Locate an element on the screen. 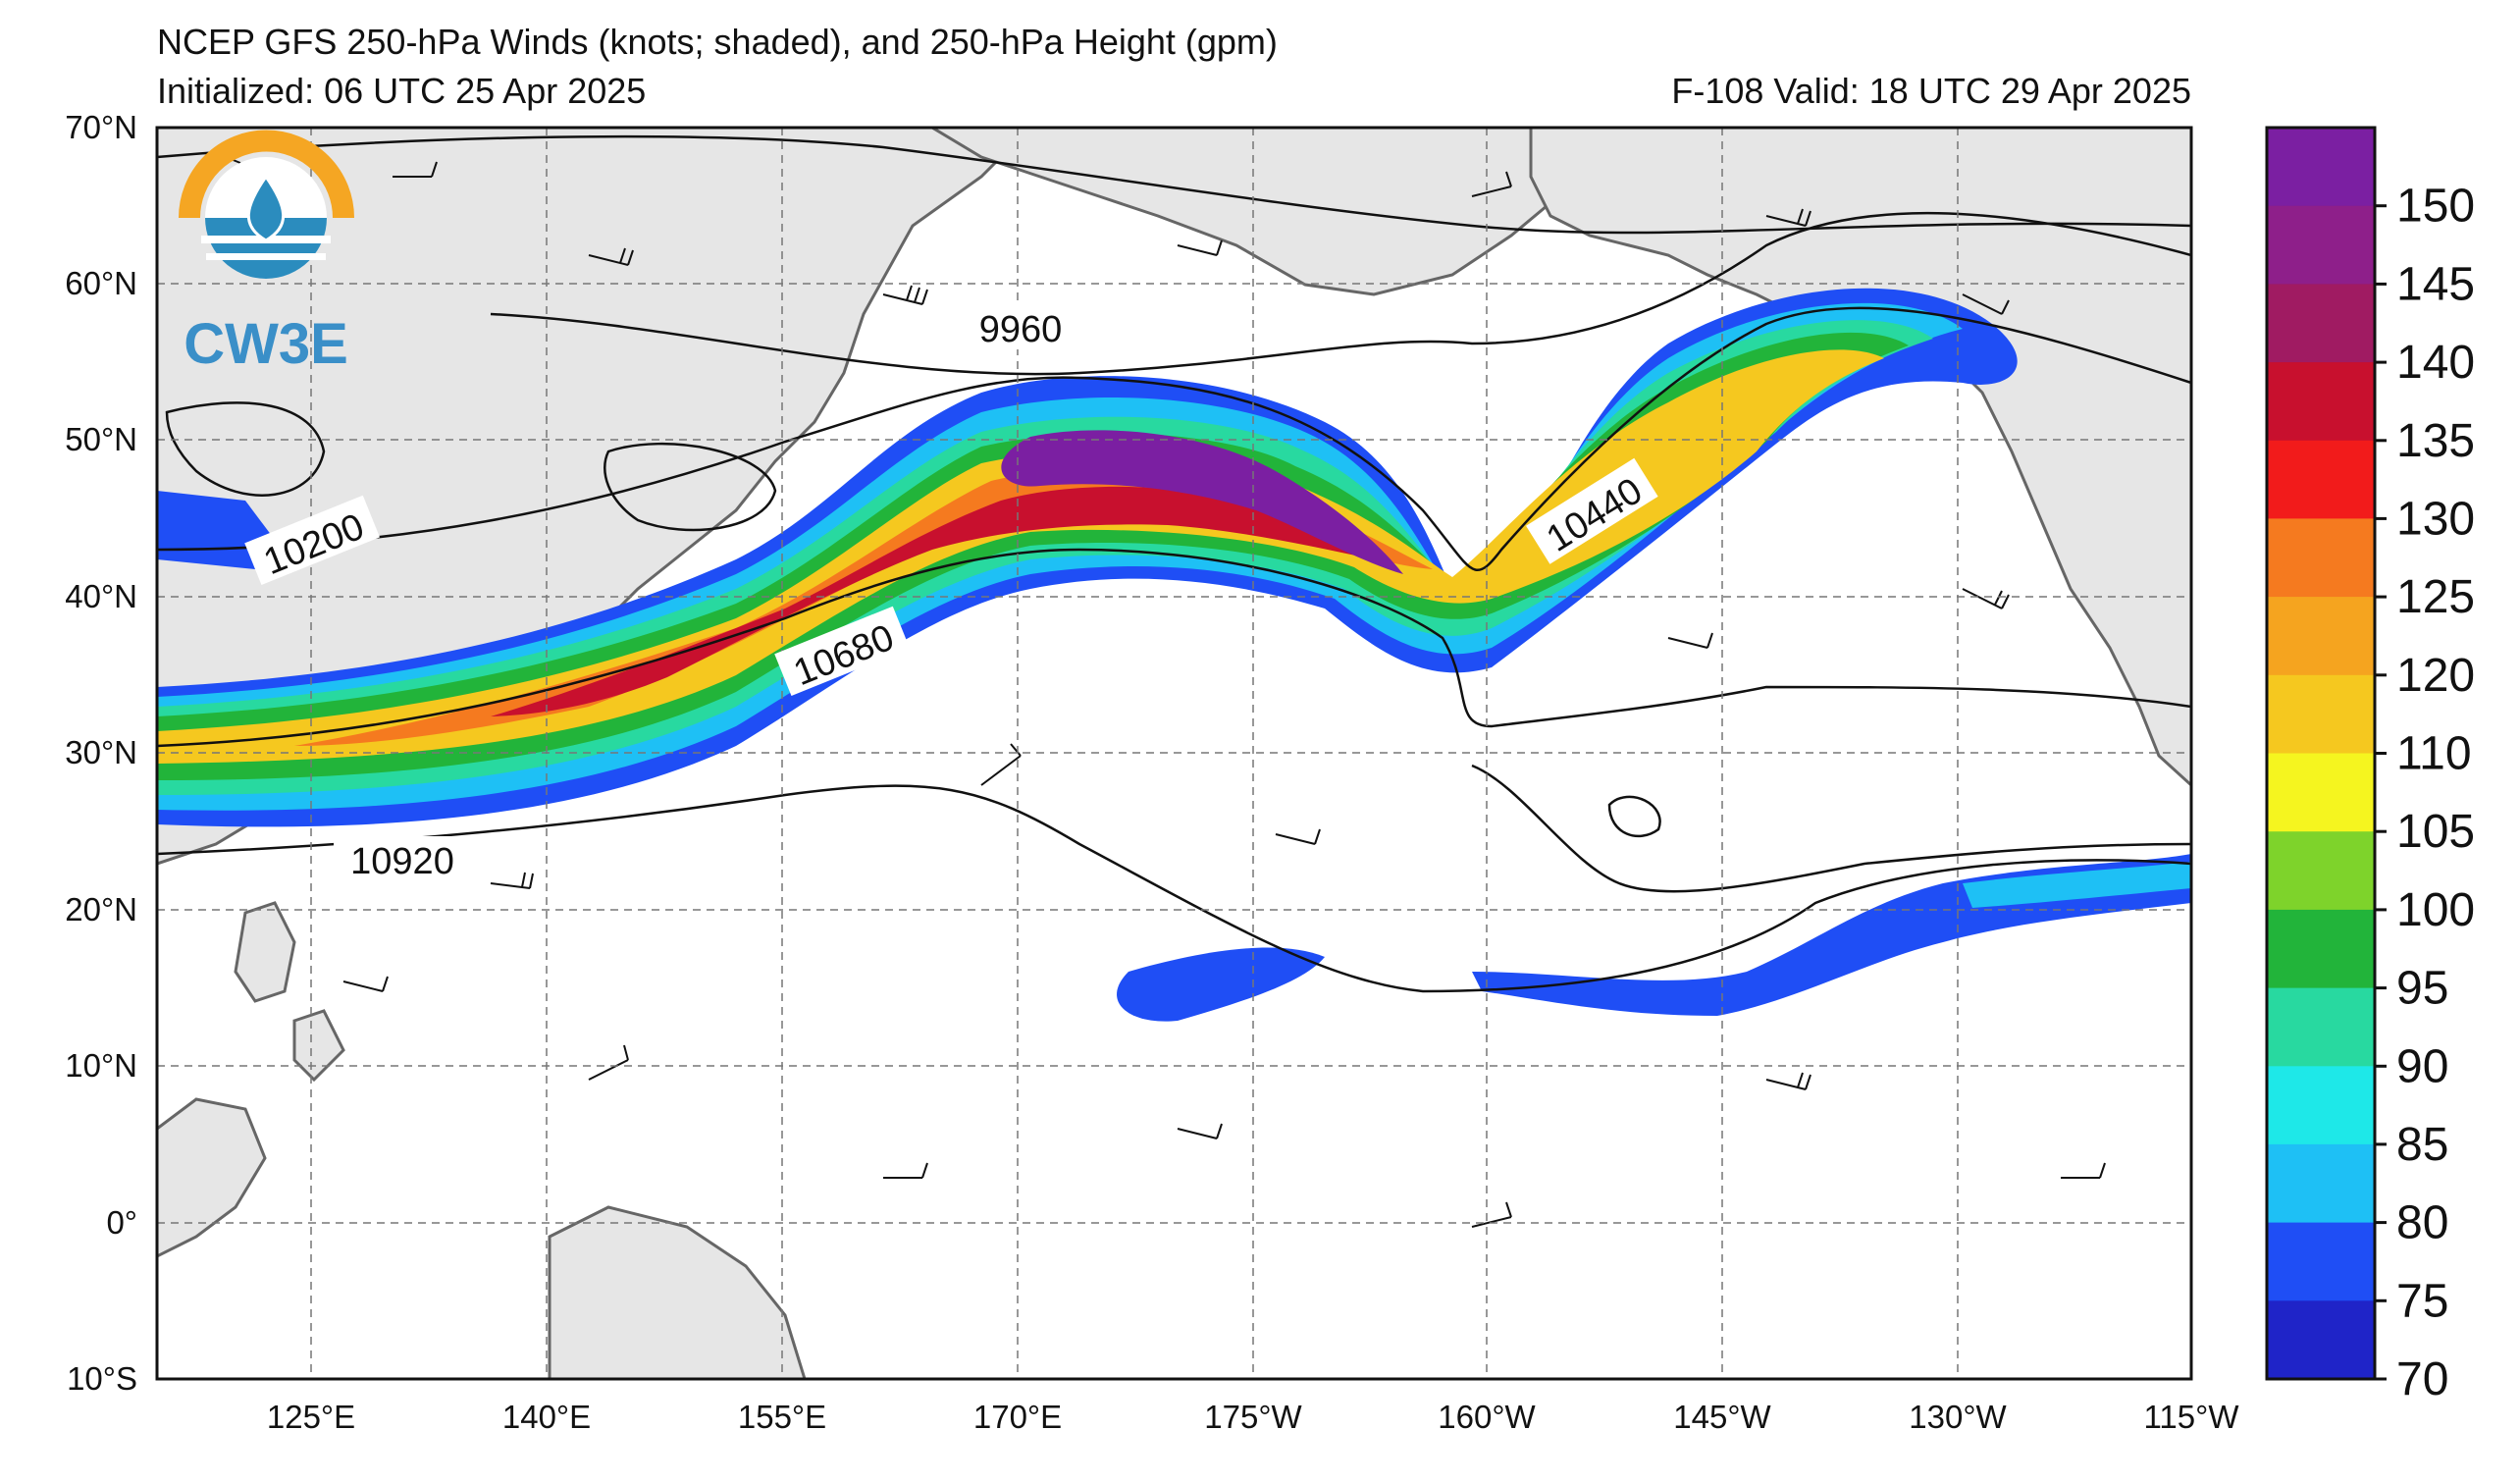  lat-label-30n: 30°N is located at coordinates (101, 752).